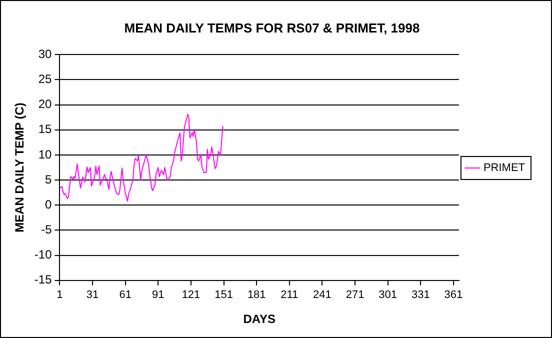 Image resolution: width=552 pixels, height=338 pixels. What do you see at coordinates (272, 28) in the screenshot?
I see `chart-title: MEAN DAILY TEMPS FOR RS07 & PRIMET, 1998` at bounding box center [272, 28].